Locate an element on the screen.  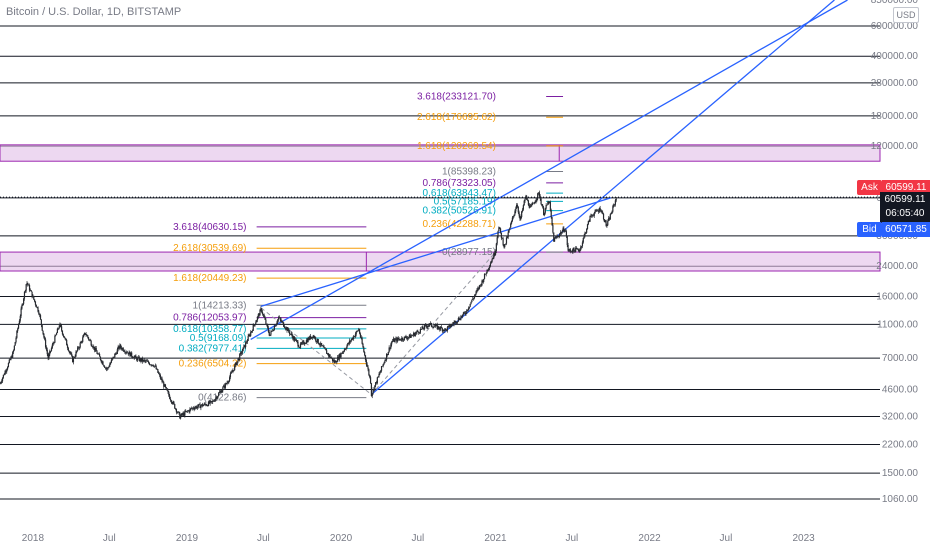
time-axis-label: 2020 is located at coordinates (341, 538).